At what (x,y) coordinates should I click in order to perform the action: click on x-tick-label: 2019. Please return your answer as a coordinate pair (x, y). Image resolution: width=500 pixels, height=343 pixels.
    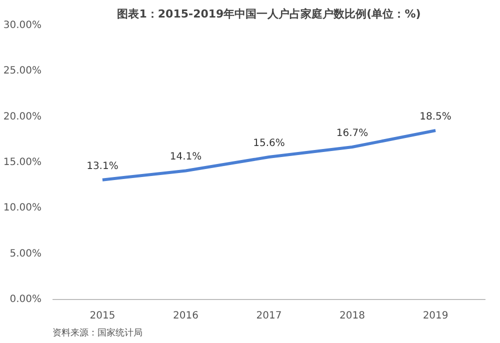
    Looking at the image, I should click on (435, 316).